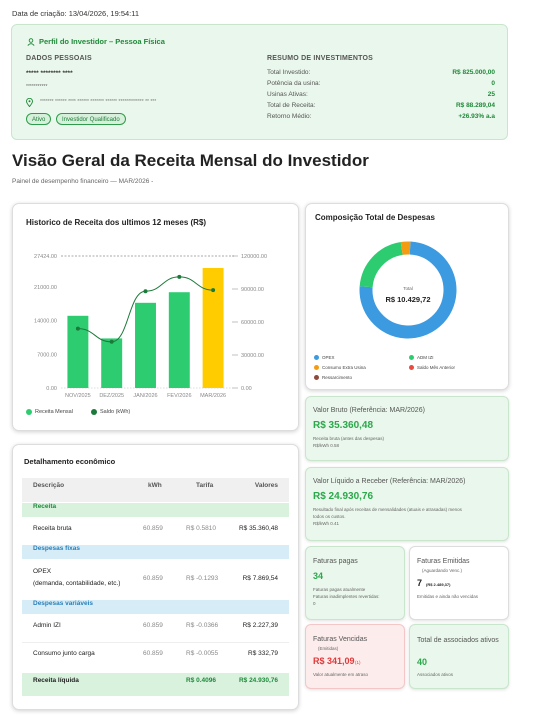  Describe the element at coordinates (458, 640) in the screenshot. I see `active-members-title: Total de associados ativos` at that location.